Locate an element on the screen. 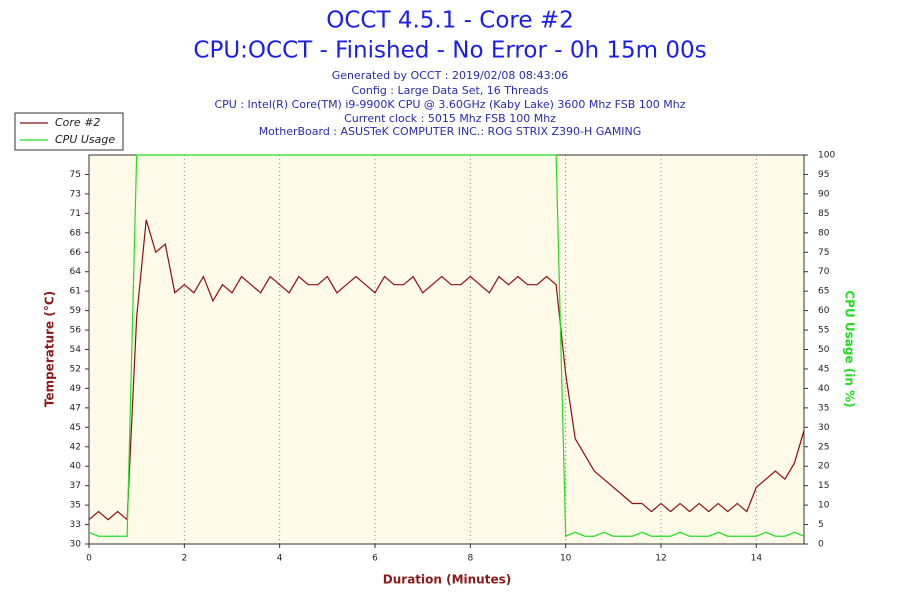  y-tick-label: 30 is located at coordinates (76, 545).